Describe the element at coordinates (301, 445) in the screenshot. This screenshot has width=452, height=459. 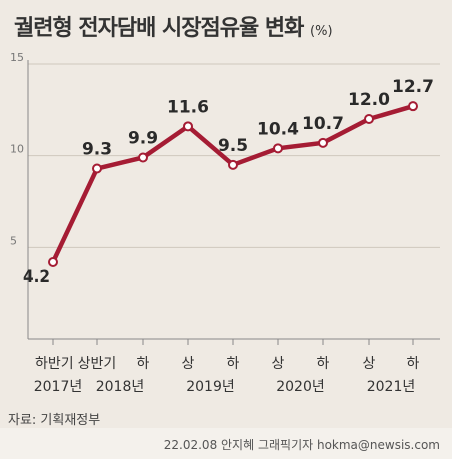
I see `credit-line: 22.02.08 안지혜 그래픽기자 hokma@newsis.com` at that location.